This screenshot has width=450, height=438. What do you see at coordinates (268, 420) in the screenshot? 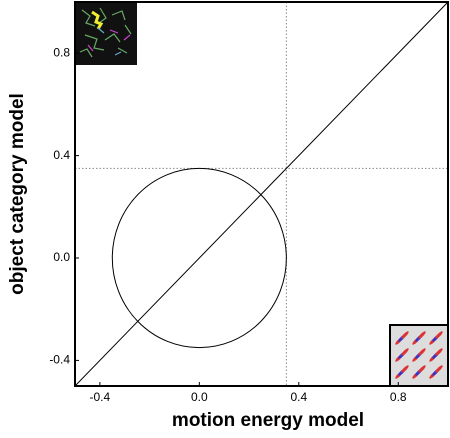
I see `x-axis-label: motion energy model` at bounding box center [268, 420].